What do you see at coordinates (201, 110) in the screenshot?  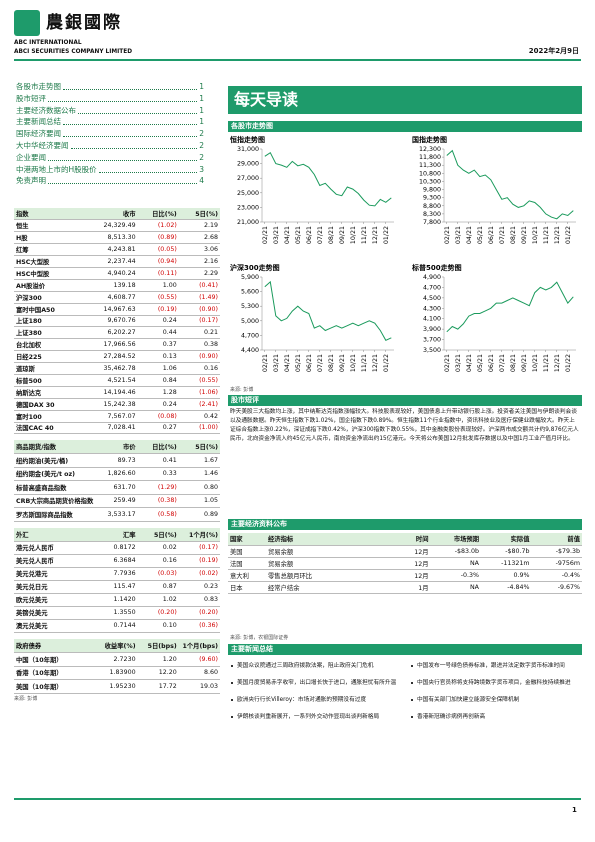 I see `toc-page: 1` at bounding box center [201, 110].